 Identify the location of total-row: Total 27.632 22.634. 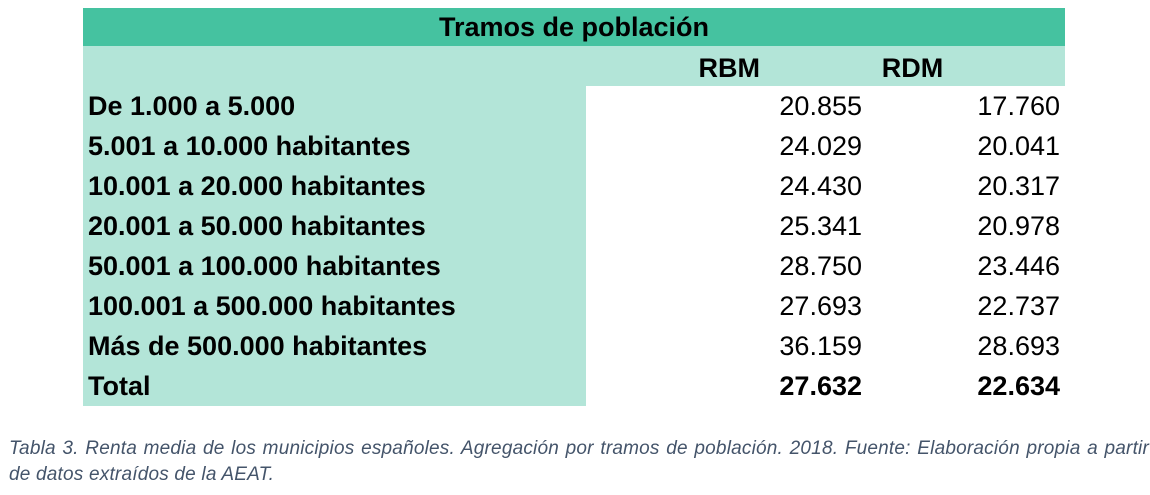
(574, 386).